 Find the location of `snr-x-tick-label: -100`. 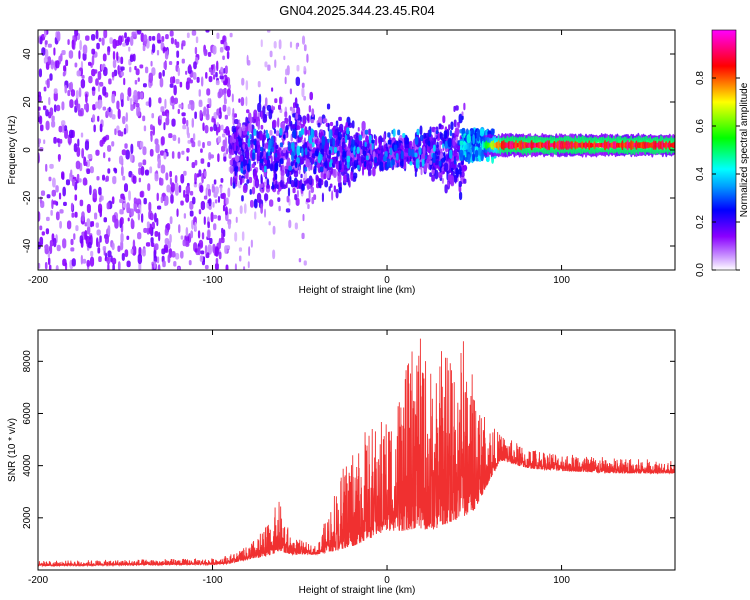

snr-x-tick-label: -100 is located at coordinates (213, 580).